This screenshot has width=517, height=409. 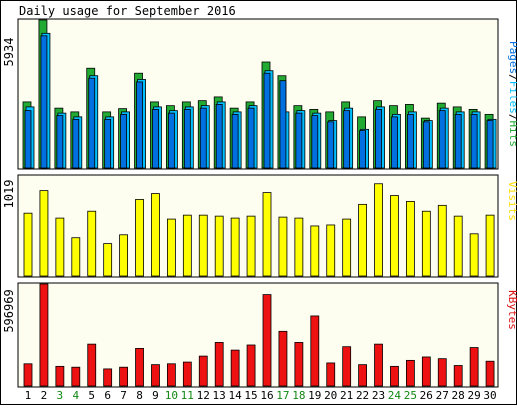 I want to click on visits-axis-label: Visits, so click(x=511, y=201).